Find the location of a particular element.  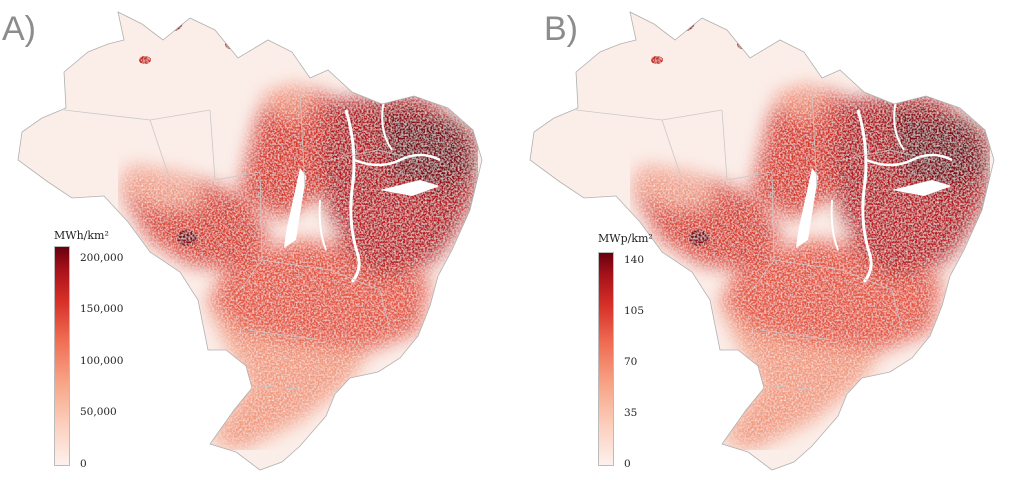

legend-tick: 70 is located at coordinates (631, 362).